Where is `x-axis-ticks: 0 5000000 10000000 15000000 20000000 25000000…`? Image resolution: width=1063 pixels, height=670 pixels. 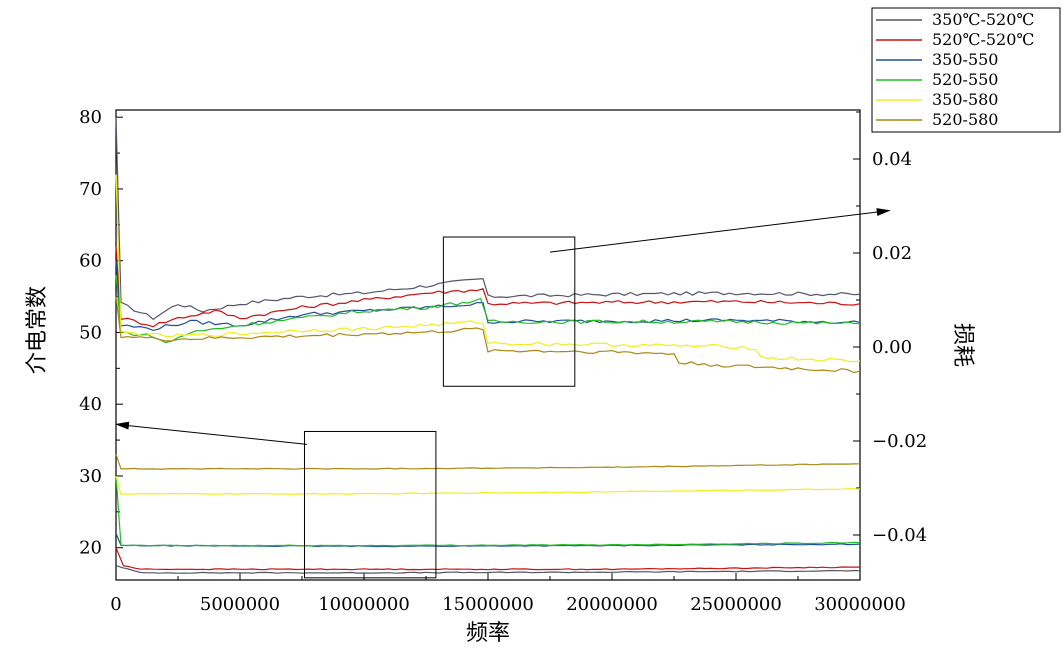
x-axis-ticks: 0 5000000 10000000 15000000 20000000 25000000… is located at coordinates (508, 594).